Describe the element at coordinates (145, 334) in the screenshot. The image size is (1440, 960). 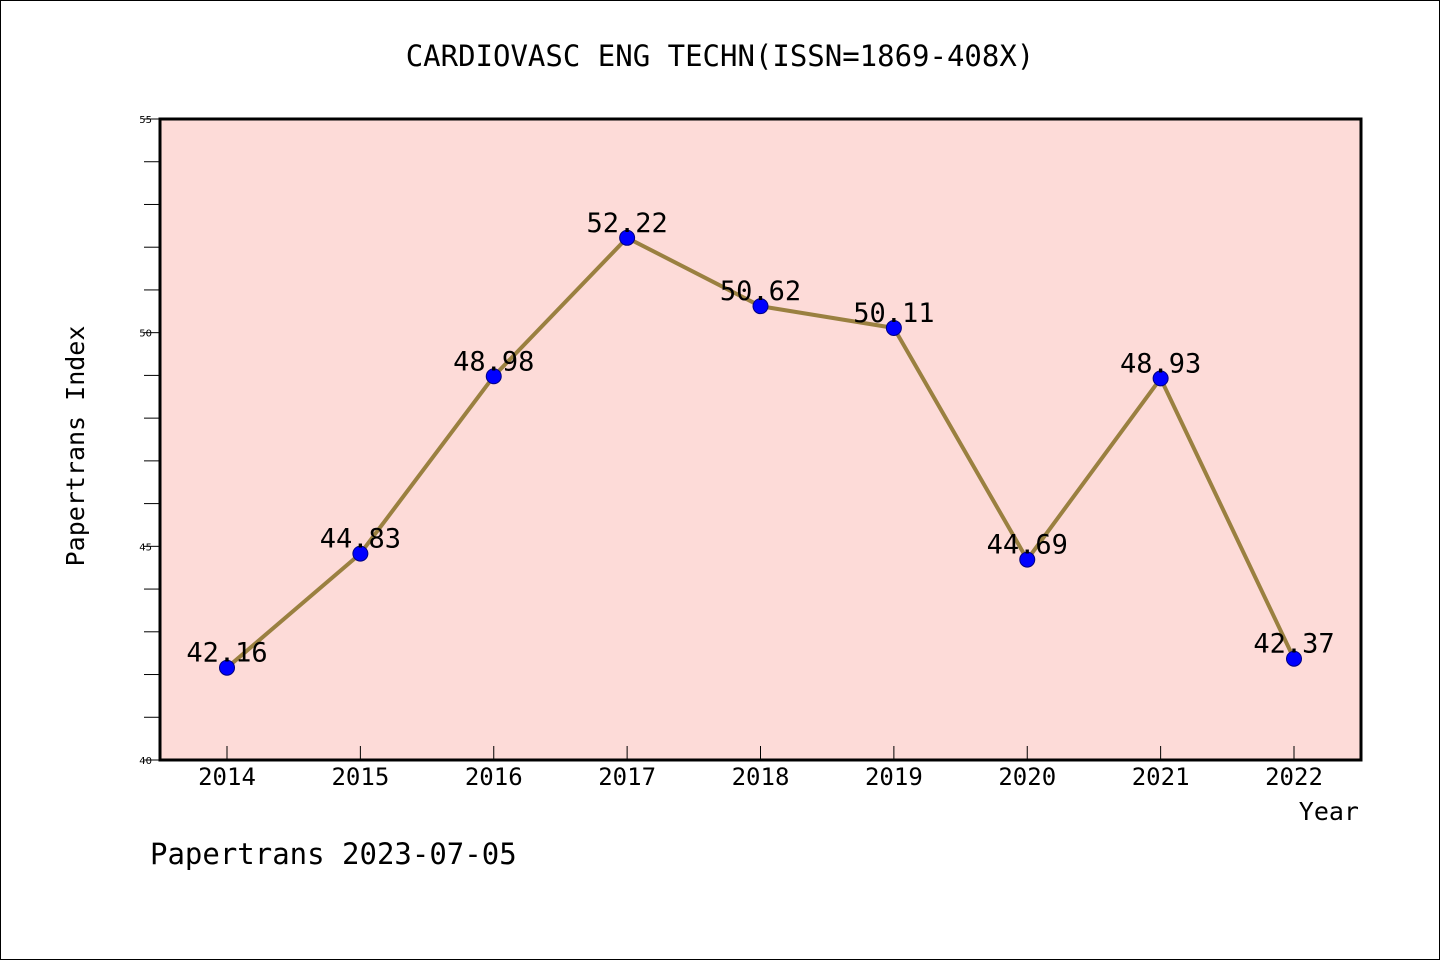
I see `y-tick-label: 50` at that location.